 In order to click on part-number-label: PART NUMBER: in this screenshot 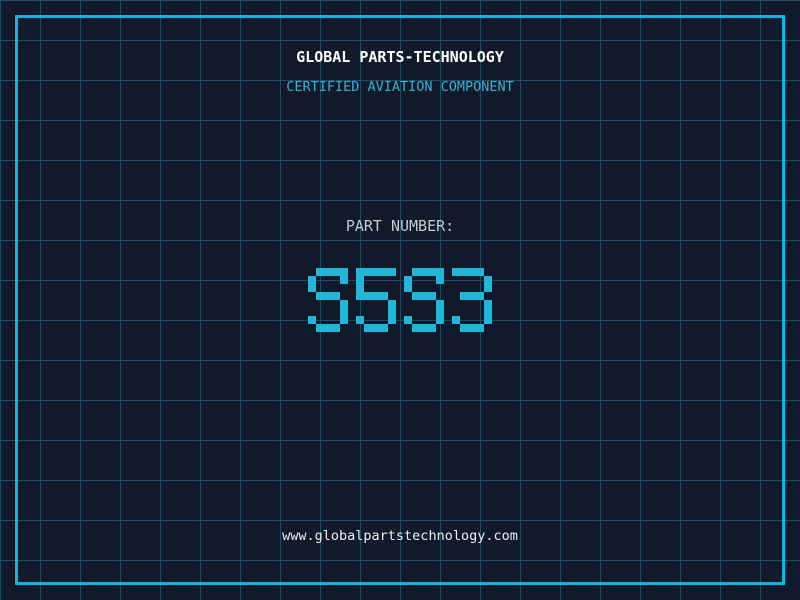, I will do `click(400, 226)`.